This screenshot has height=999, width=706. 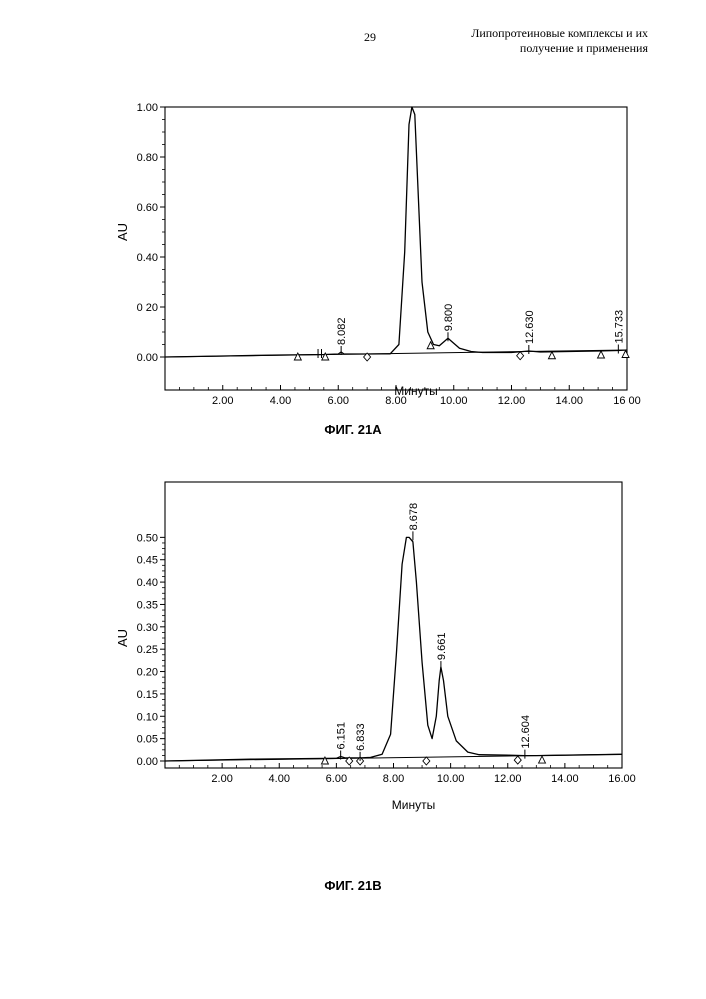 I want to click on chromatogram-trace, so click(x=393, y=649).